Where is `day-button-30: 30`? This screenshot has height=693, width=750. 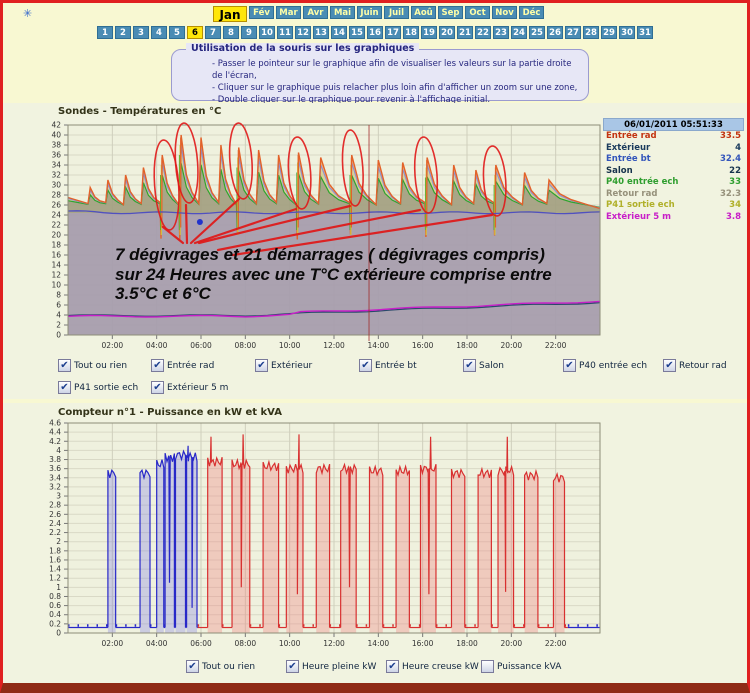
day-button-30: 30 is located at coordinates (627, 32).